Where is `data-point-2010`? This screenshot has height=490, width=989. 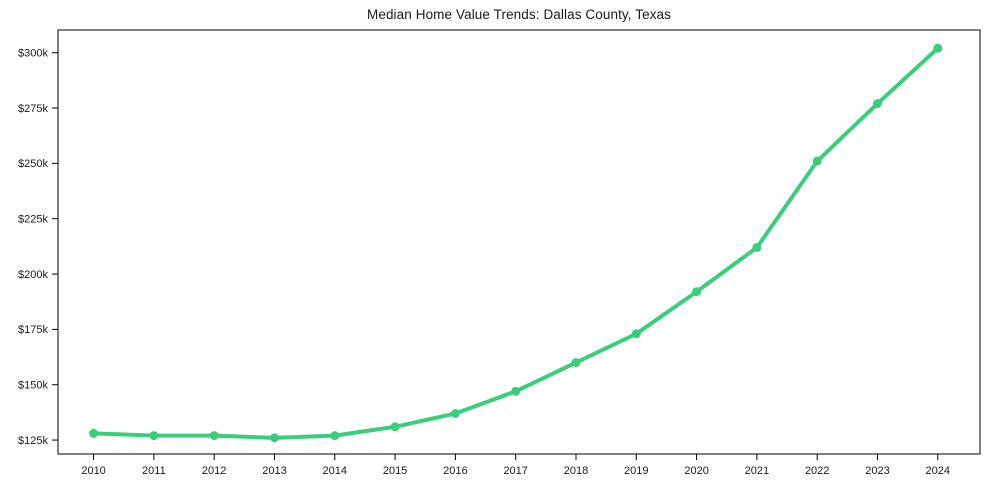 data-point-2010 is located at coordinates (94, 433).